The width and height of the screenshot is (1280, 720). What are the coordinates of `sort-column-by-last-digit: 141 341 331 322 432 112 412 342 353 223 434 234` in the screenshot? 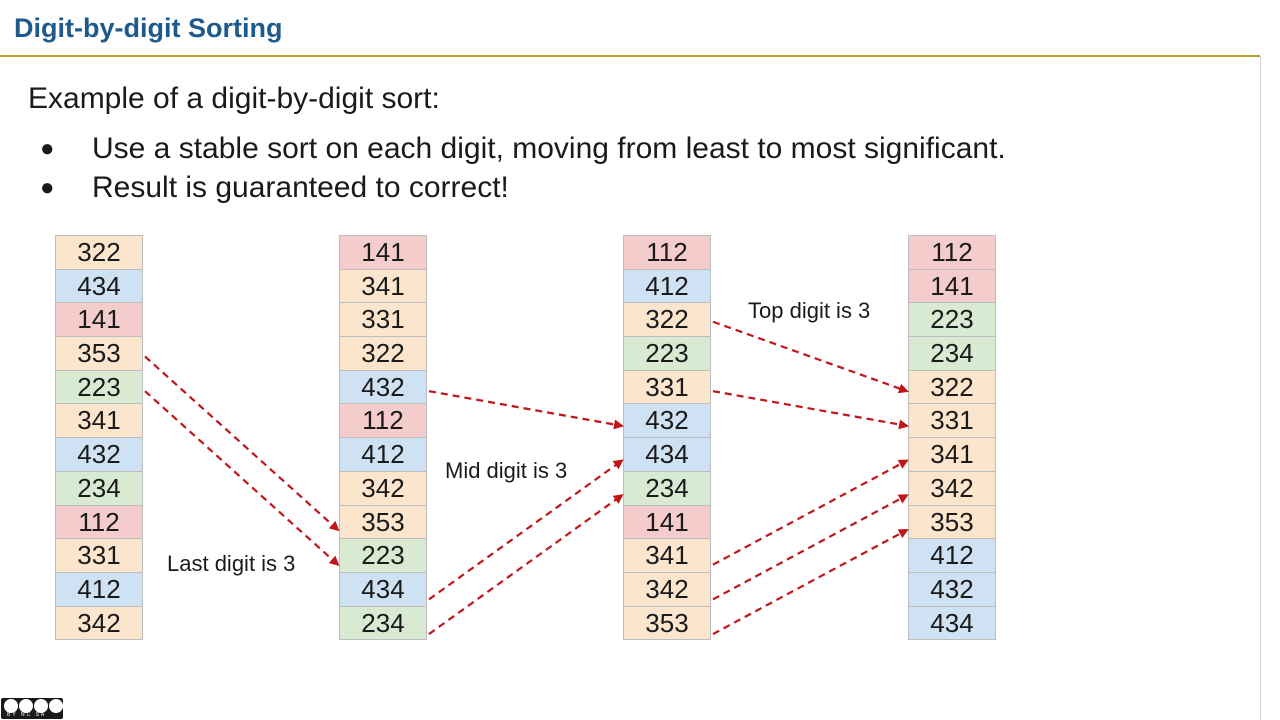 It's located at (383, 438).